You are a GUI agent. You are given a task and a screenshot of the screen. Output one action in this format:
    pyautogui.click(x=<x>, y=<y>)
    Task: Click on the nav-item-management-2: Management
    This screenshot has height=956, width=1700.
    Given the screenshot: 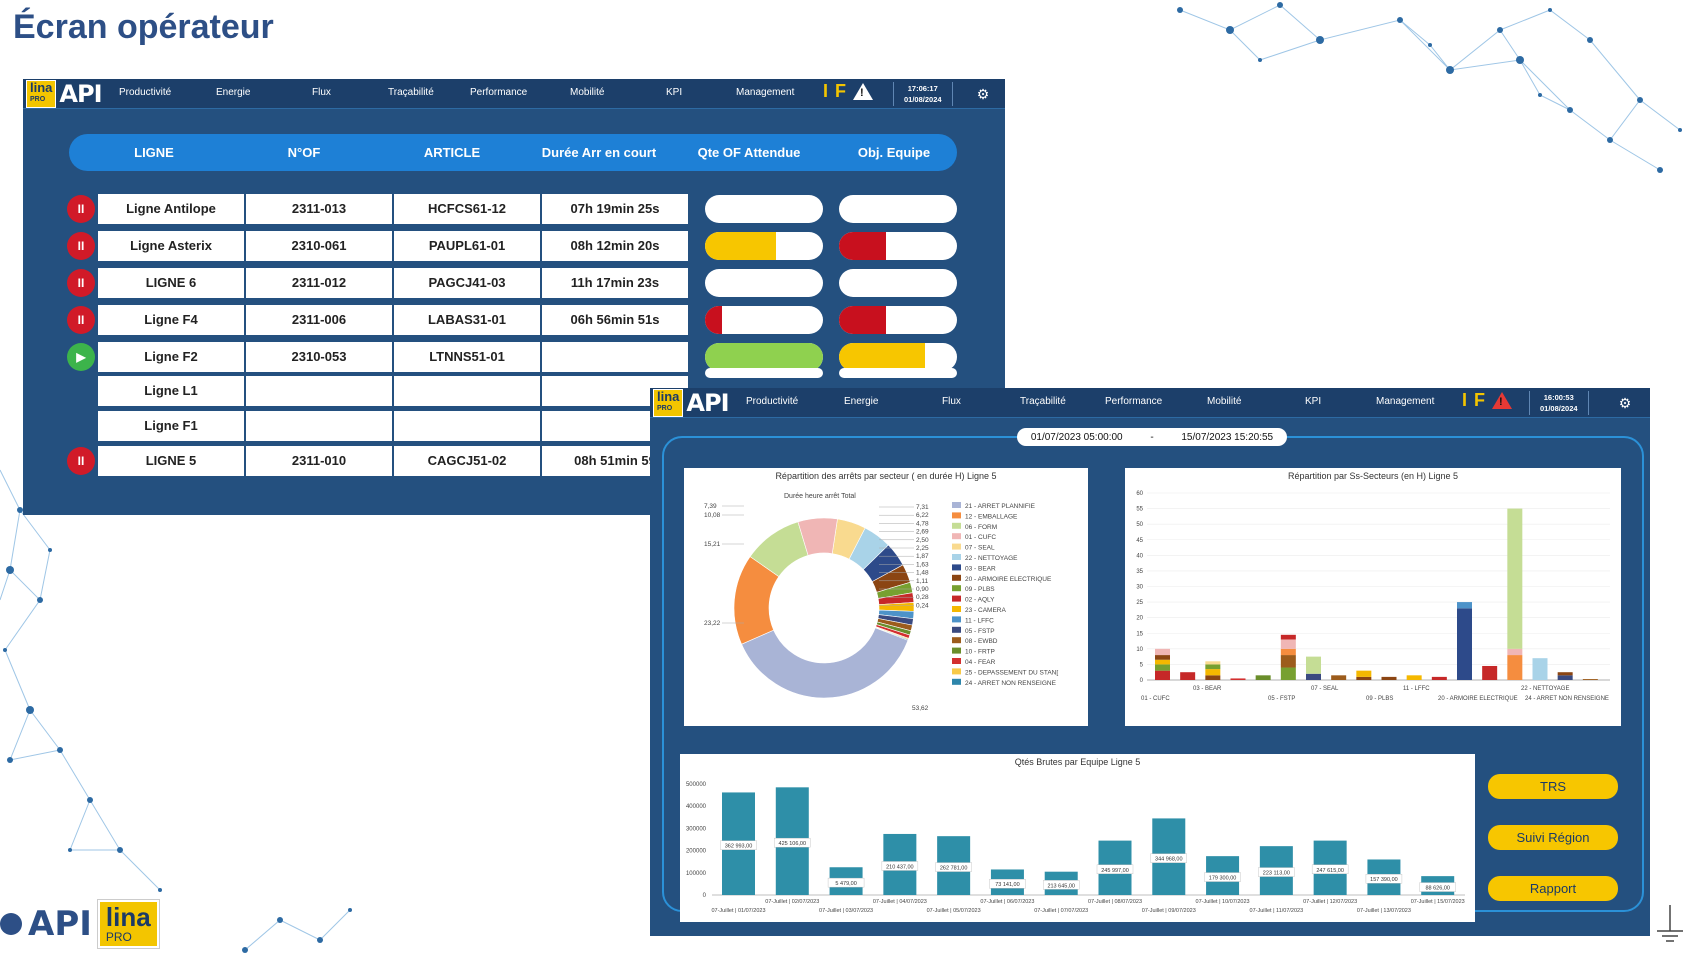 What is the action you would take?
    pyautogui.click(x=1405, y=401)
    